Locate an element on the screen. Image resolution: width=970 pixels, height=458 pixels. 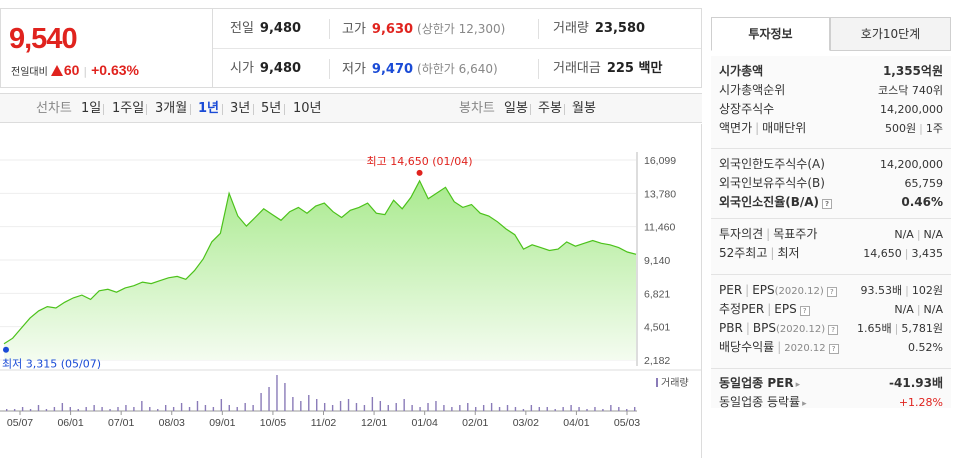
dividend-value: 0.52% is located at coordinates (925, 347).